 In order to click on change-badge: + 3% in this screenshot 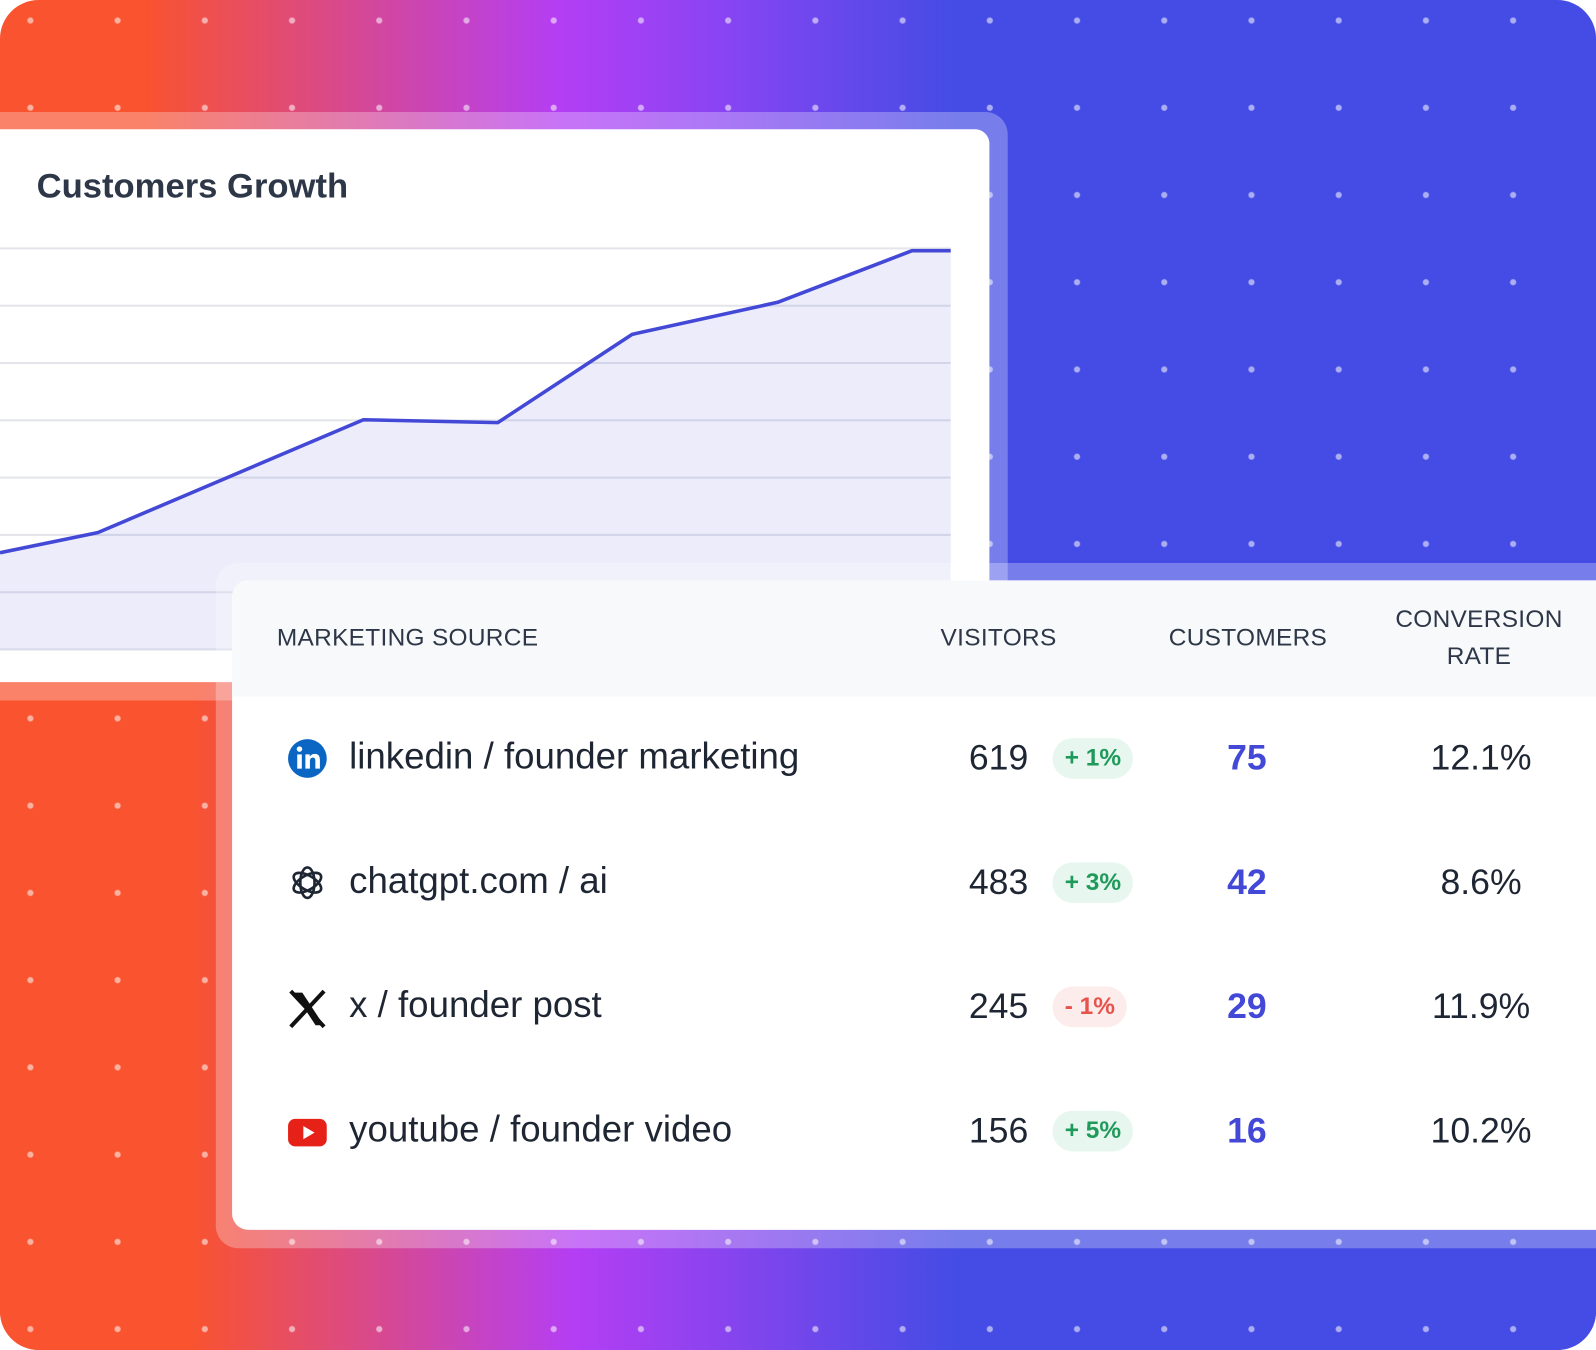, I will do `click(1093, 883)`.